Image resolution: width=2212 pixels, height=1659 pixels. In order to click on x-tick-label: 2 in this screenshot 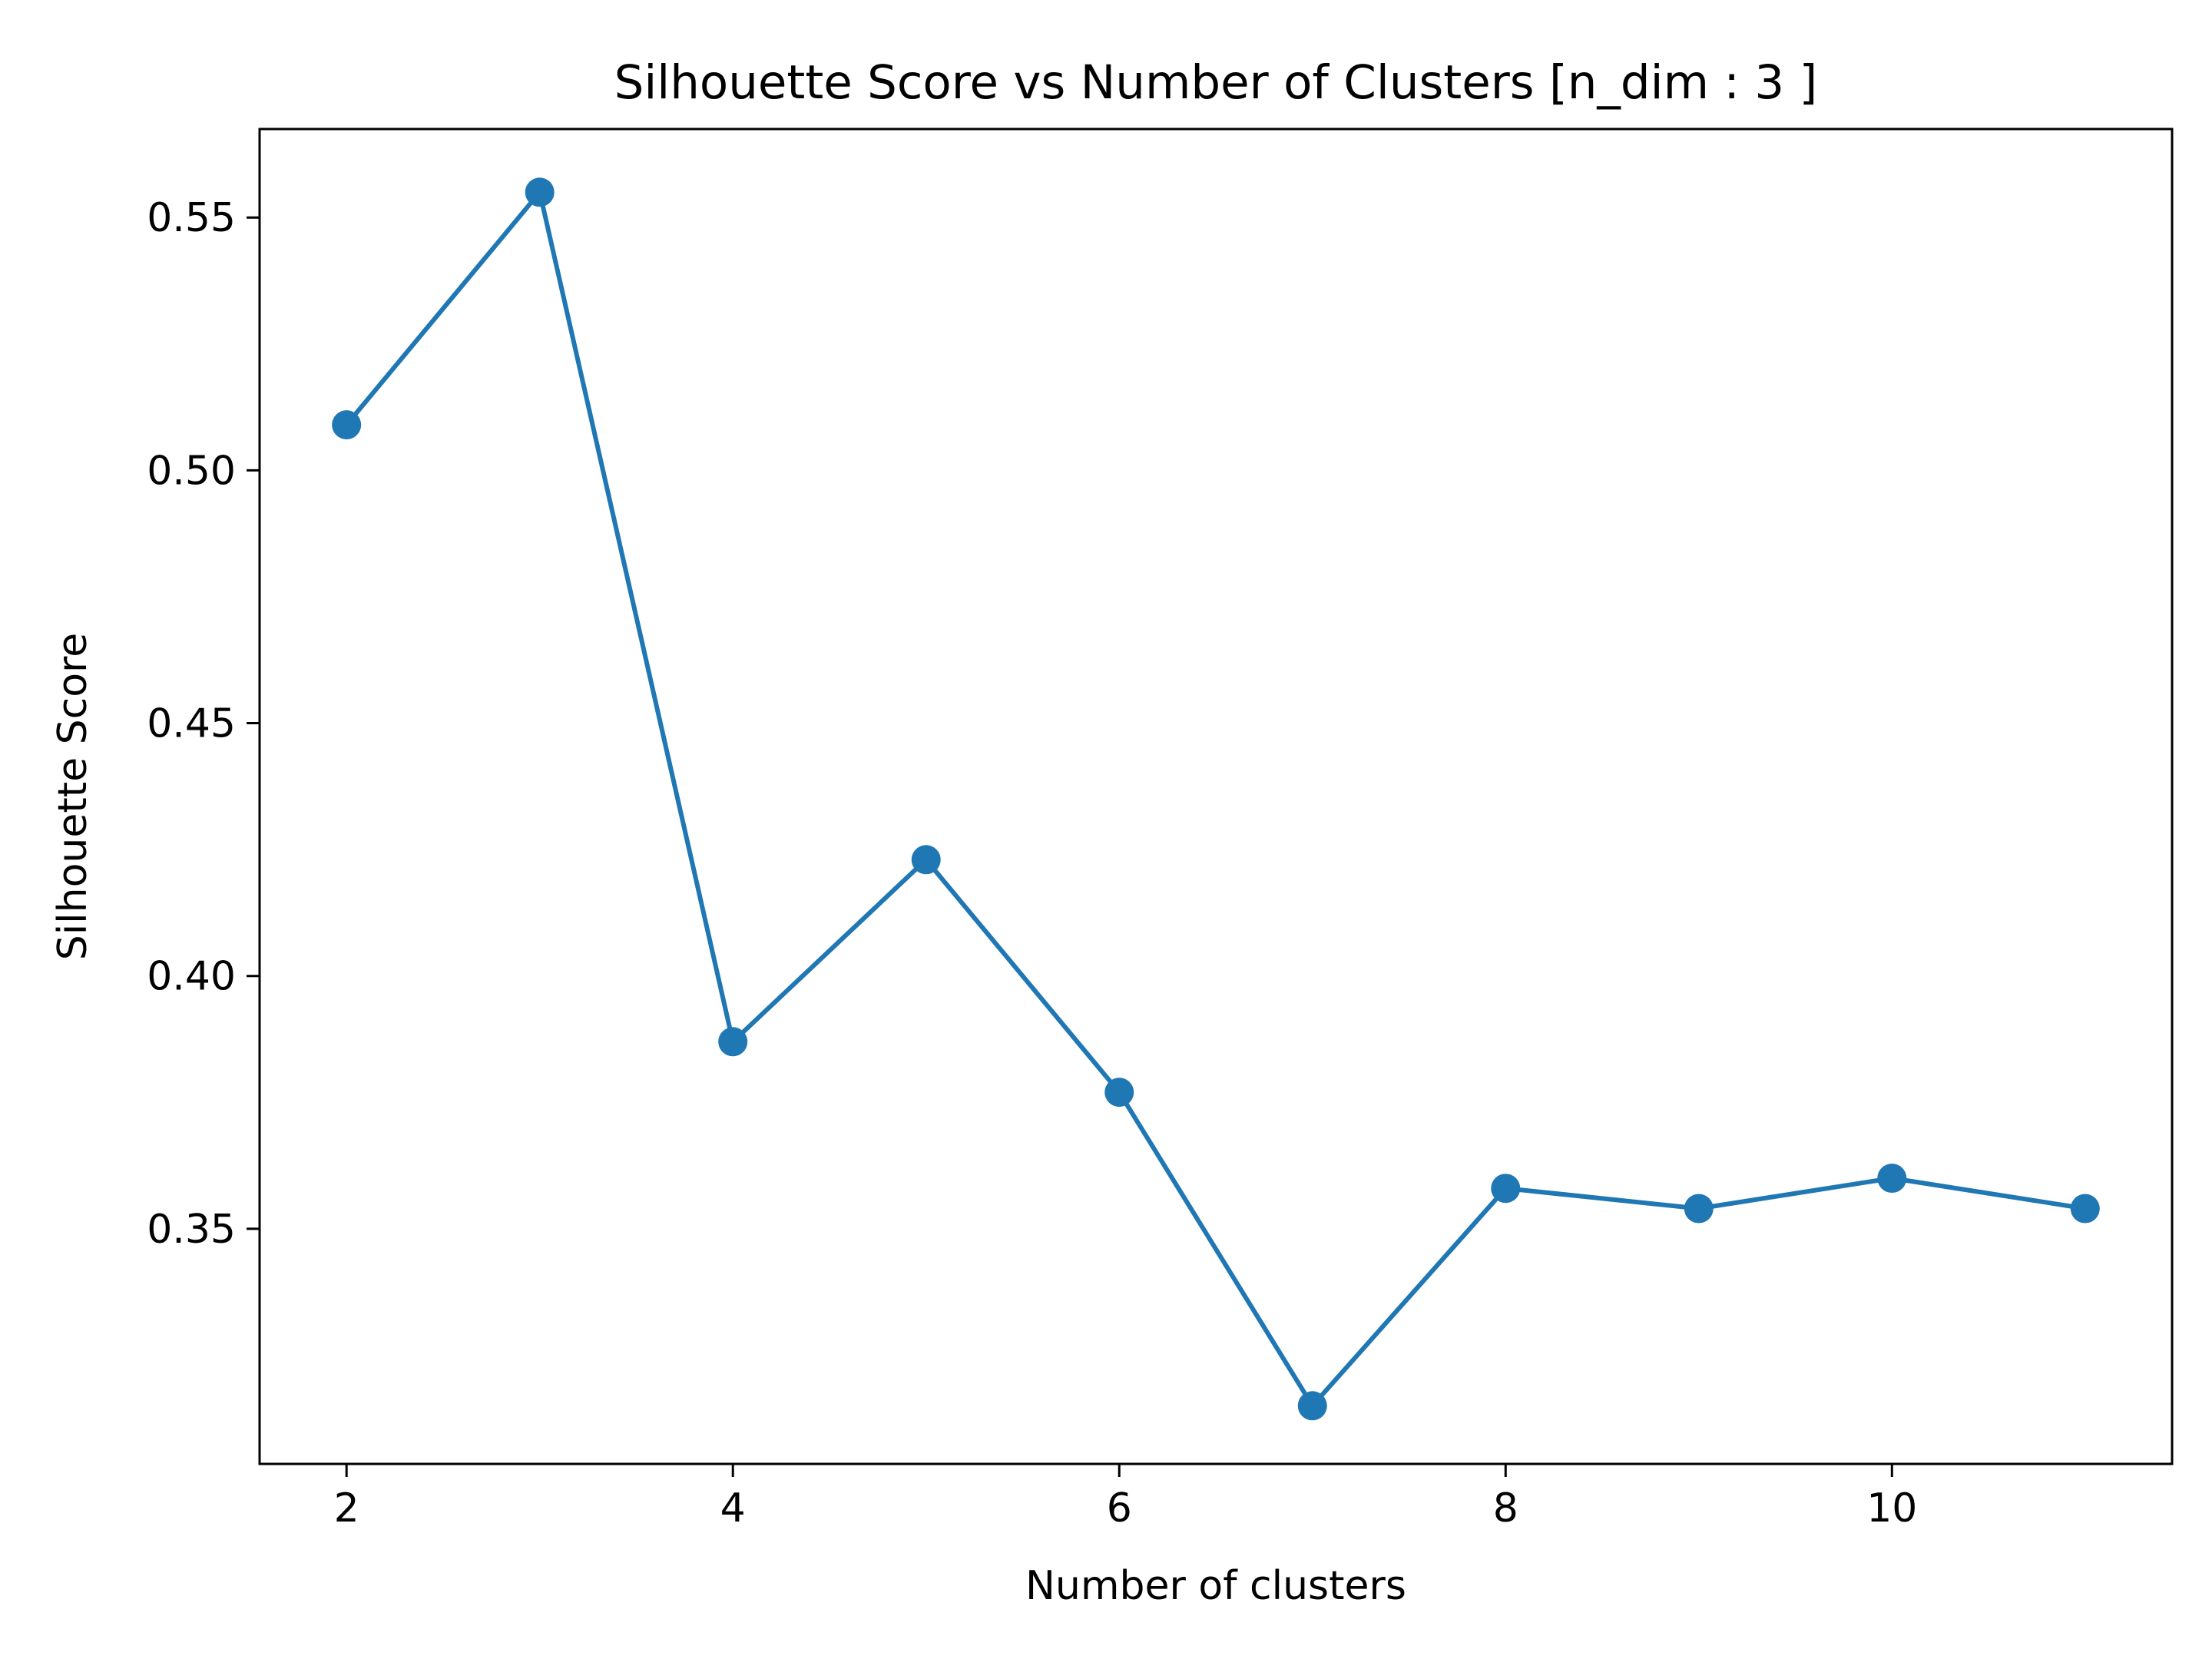, I will do `click(347, 1509)`.